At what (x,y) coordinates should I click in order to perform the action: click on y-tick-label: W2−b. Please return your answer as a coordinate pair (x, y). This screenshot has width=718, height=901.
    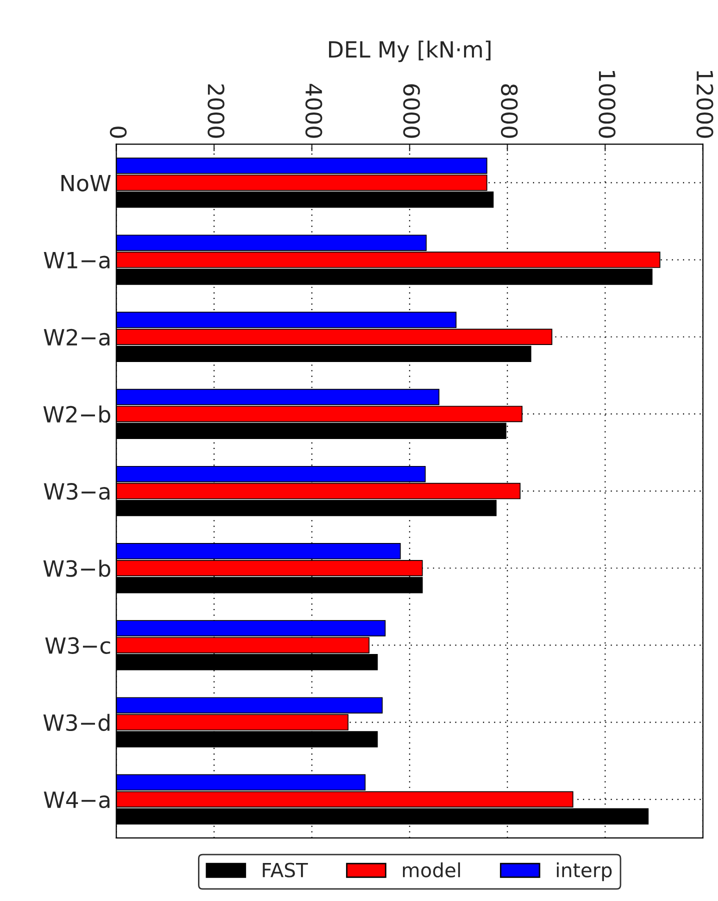
    Looking at the image, I should click on (76, 414).